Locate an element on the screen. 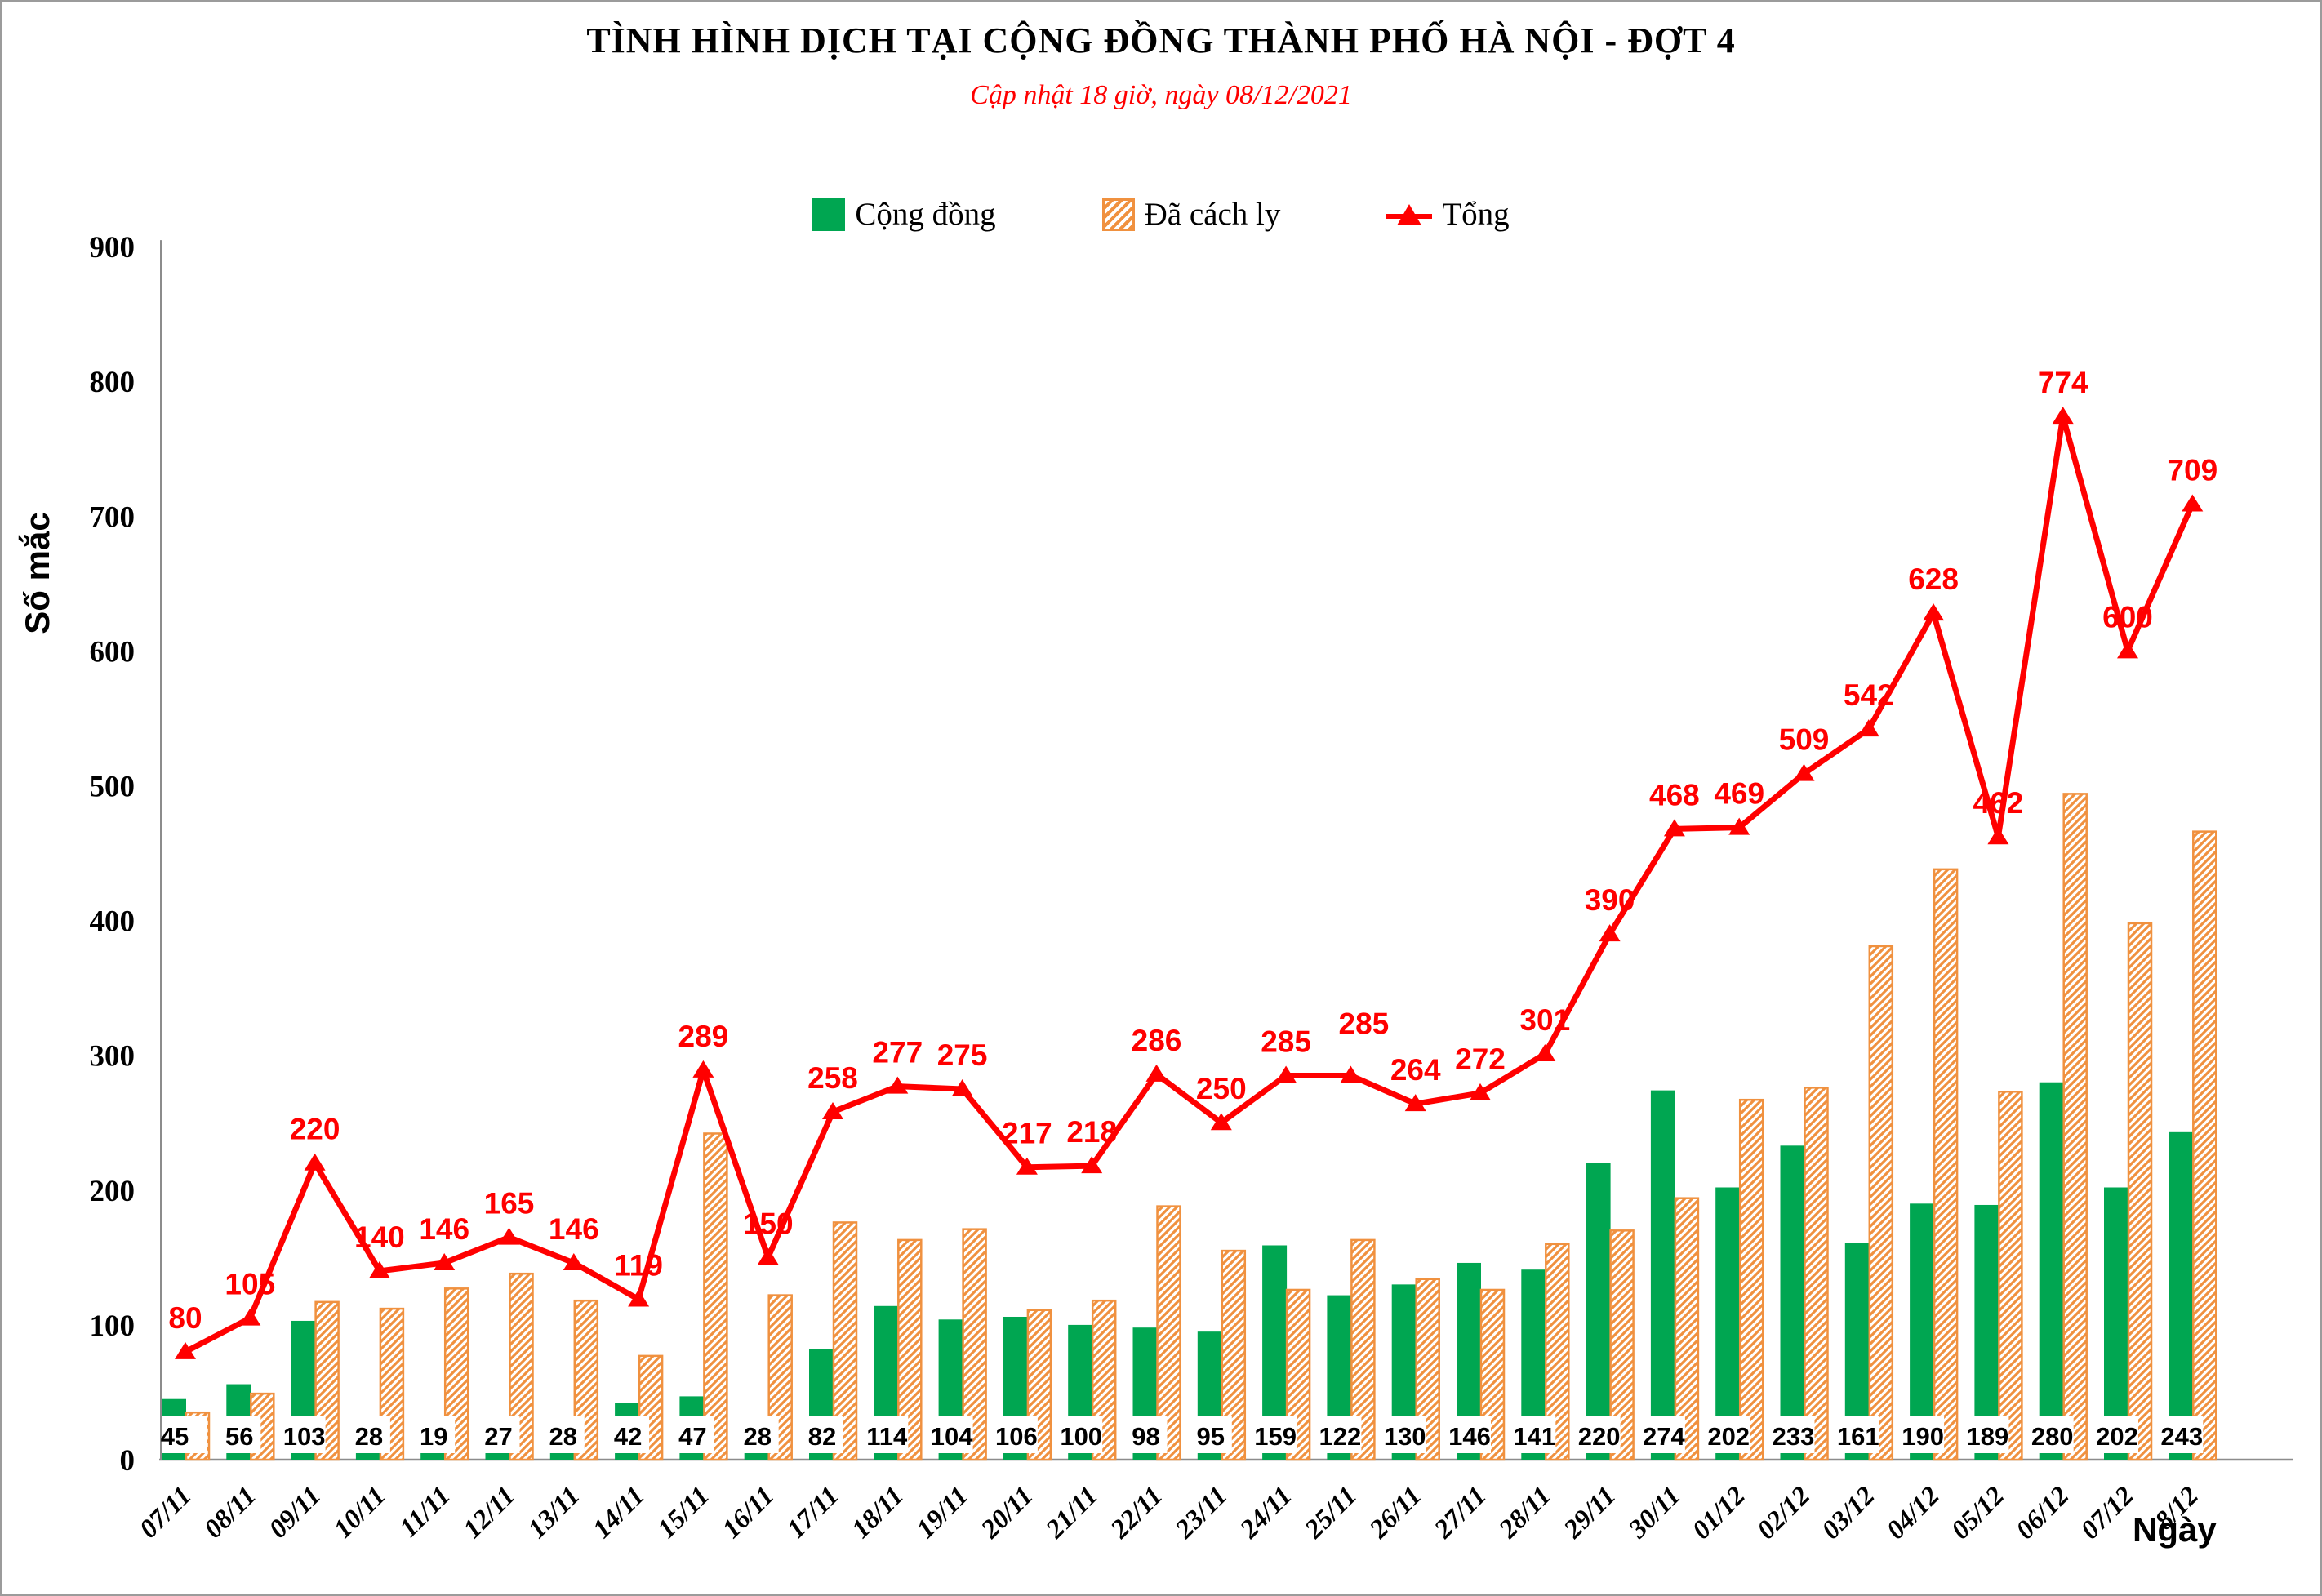 Image resolution: width=2322 pixels, height=1596 pixels. bar-value-label: 47 is located at coordinates (692, 1436).